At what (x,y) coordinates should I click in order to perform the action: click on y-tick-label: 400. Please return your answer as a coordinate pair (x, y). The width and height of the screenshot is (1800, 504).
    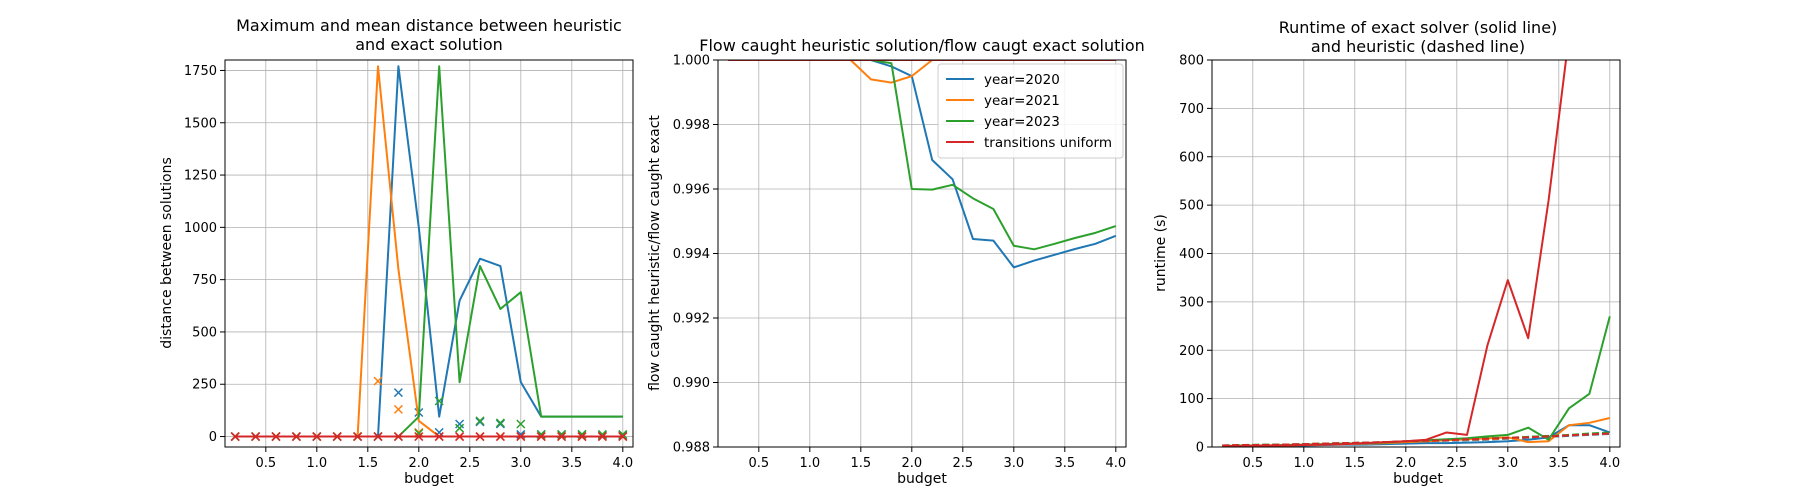
    Looking at the image, I should click on (1191, 254).